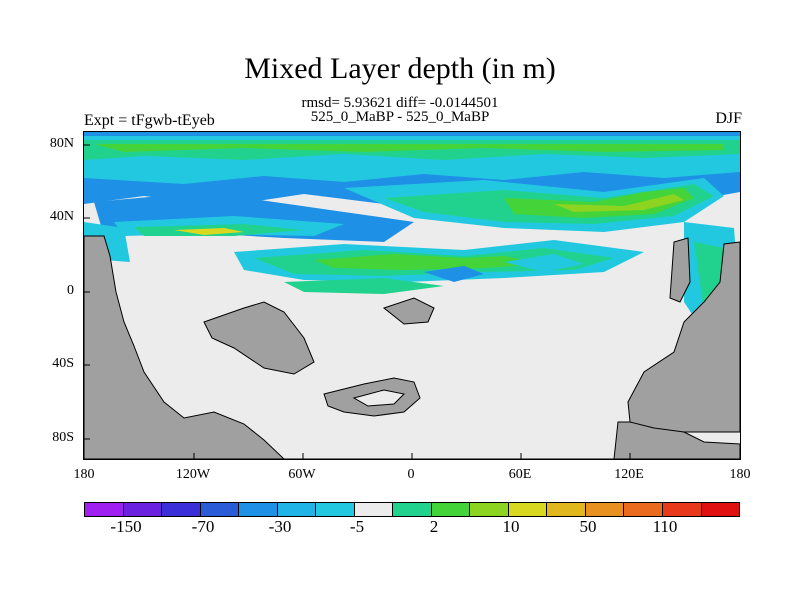 The width and height of the screenshot is (800, 600). I want to click on colorbar-label: 10, so click(511, 526).